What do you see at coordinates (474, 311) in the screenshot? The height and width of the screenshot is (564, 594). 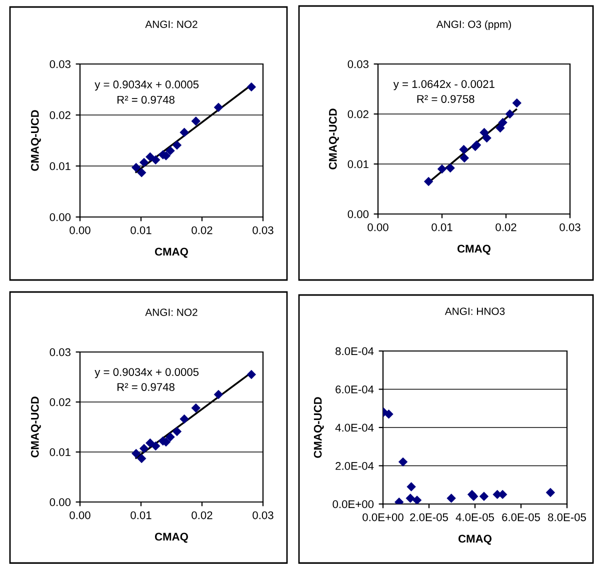 I see `chart-title: ANGI: HNO3` at bounding box center [474, 311].